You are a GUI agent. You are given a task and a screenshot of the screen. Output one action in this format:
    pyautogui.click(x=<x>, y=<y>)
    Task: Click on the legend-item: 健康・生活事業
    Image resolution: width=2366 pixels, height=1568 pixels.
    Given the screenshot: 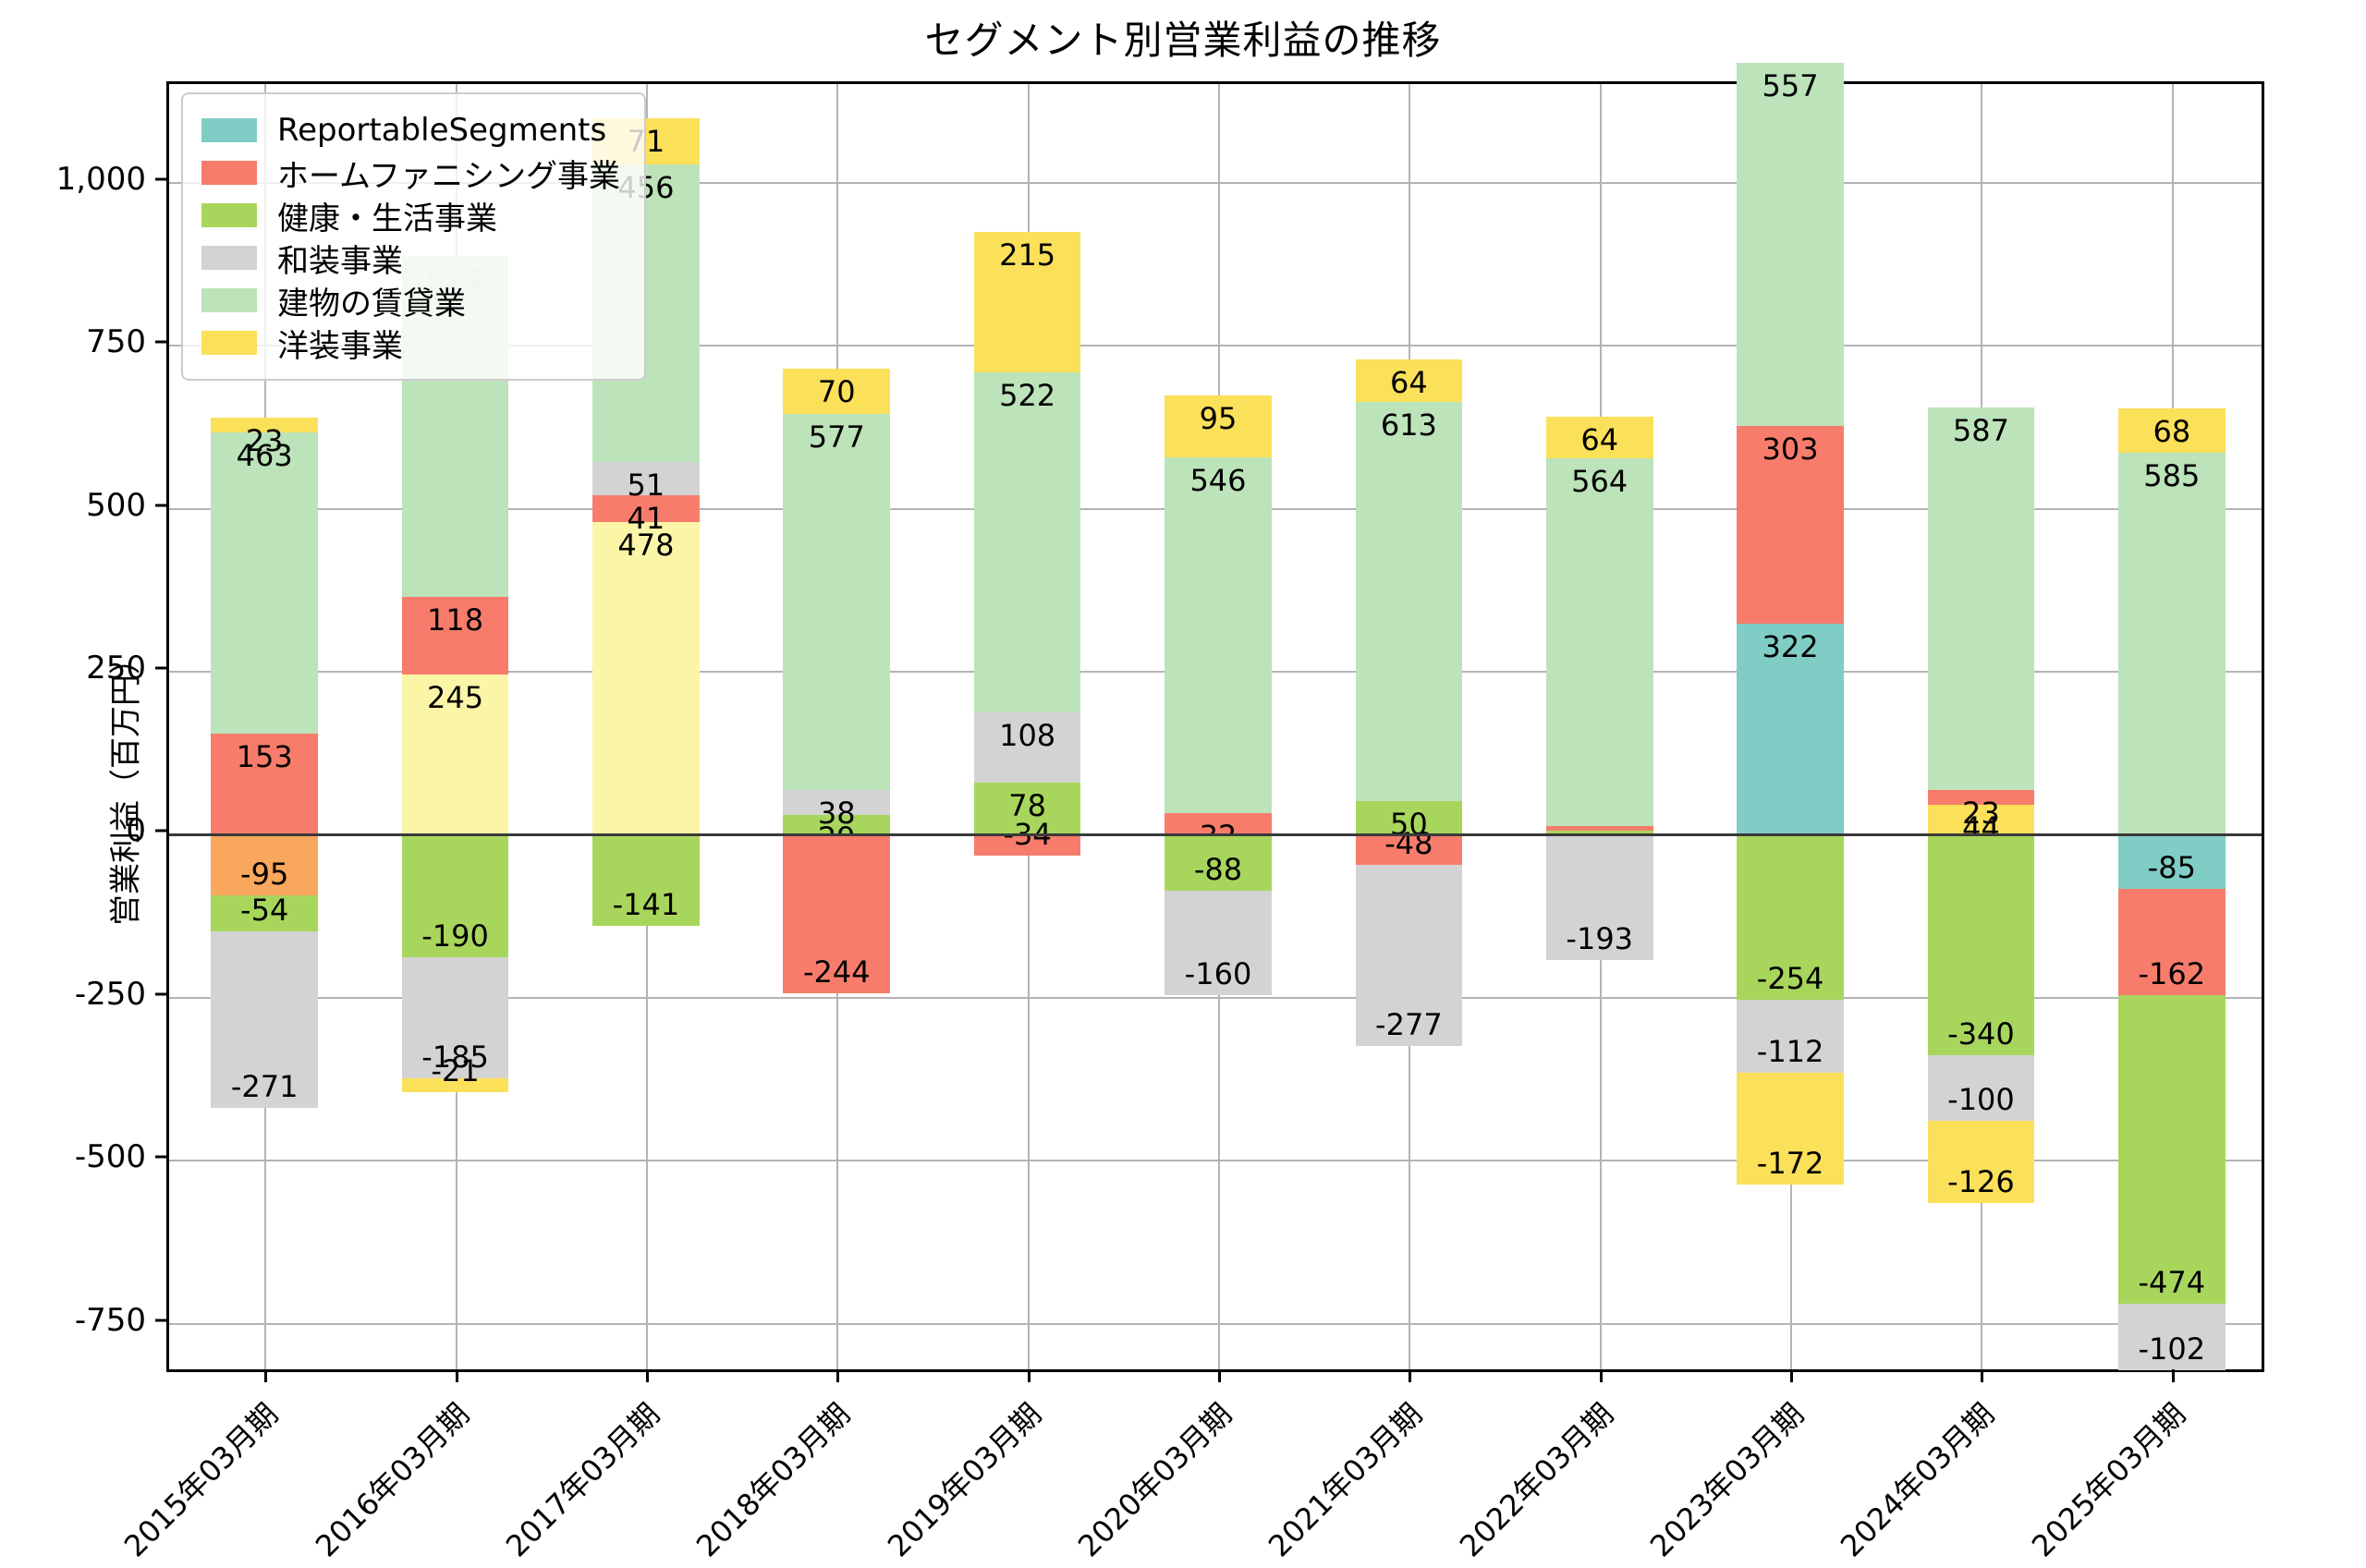 What is the action you would take?
    pyautogui.click(x=410, y=215)
    